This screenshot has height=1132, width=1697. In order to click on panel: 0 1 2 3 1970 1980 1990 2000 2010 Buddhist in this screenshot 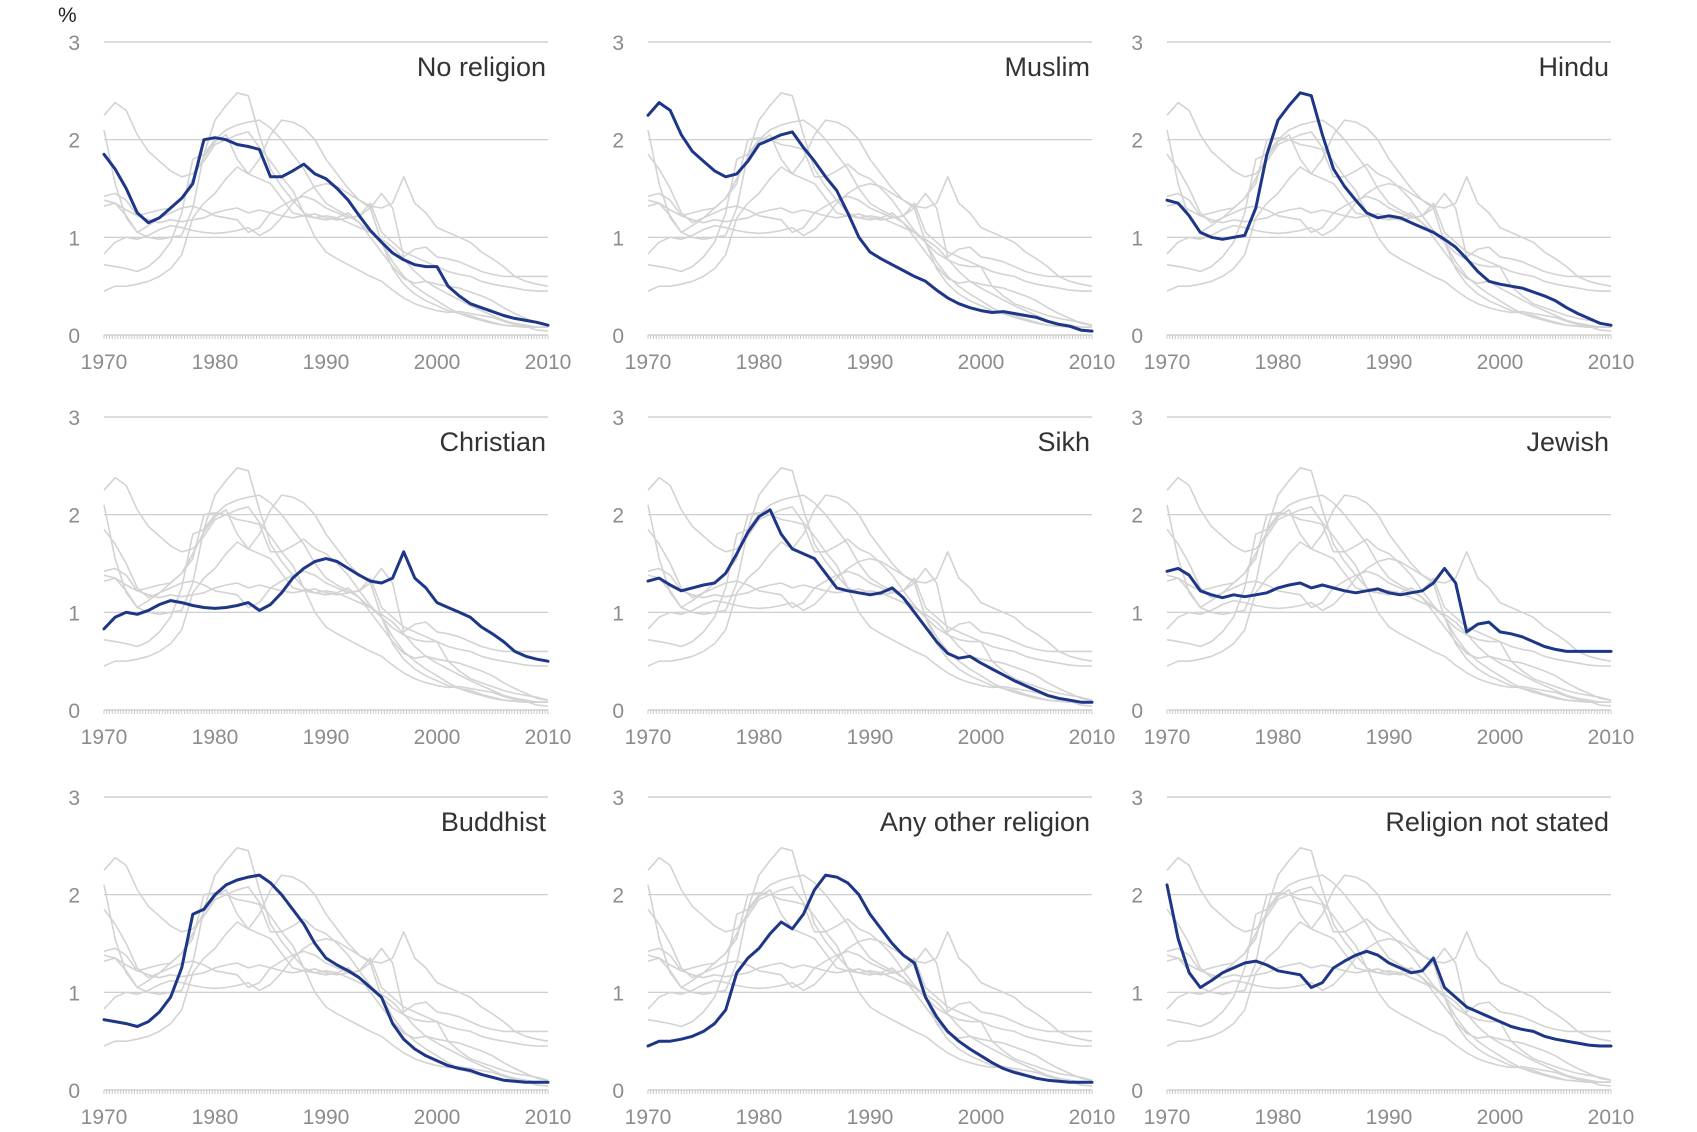, I will do `click(319, 958)`.